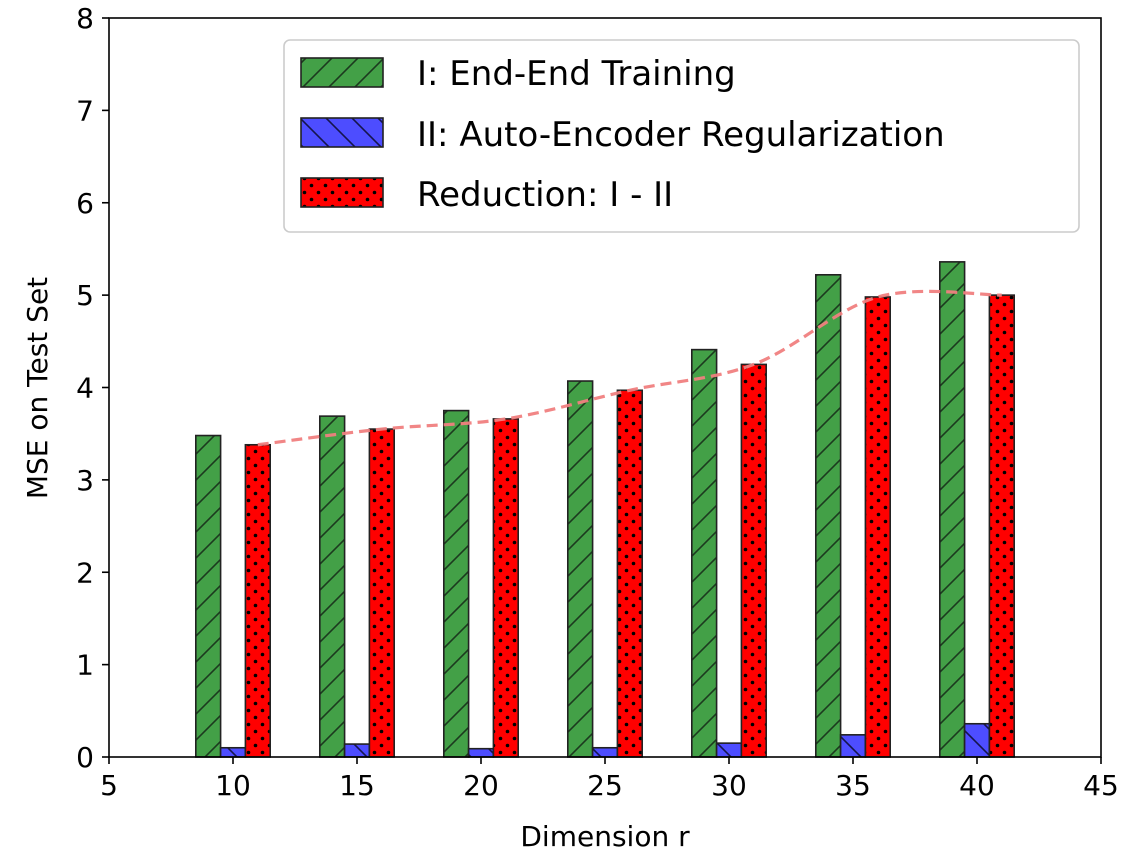 This screenshot has height=859, width=1140. What do you see at coordinates (85, 110) in the screenshot?
I see `y-tick-label-7: 7` at bounding box center [85, 110].